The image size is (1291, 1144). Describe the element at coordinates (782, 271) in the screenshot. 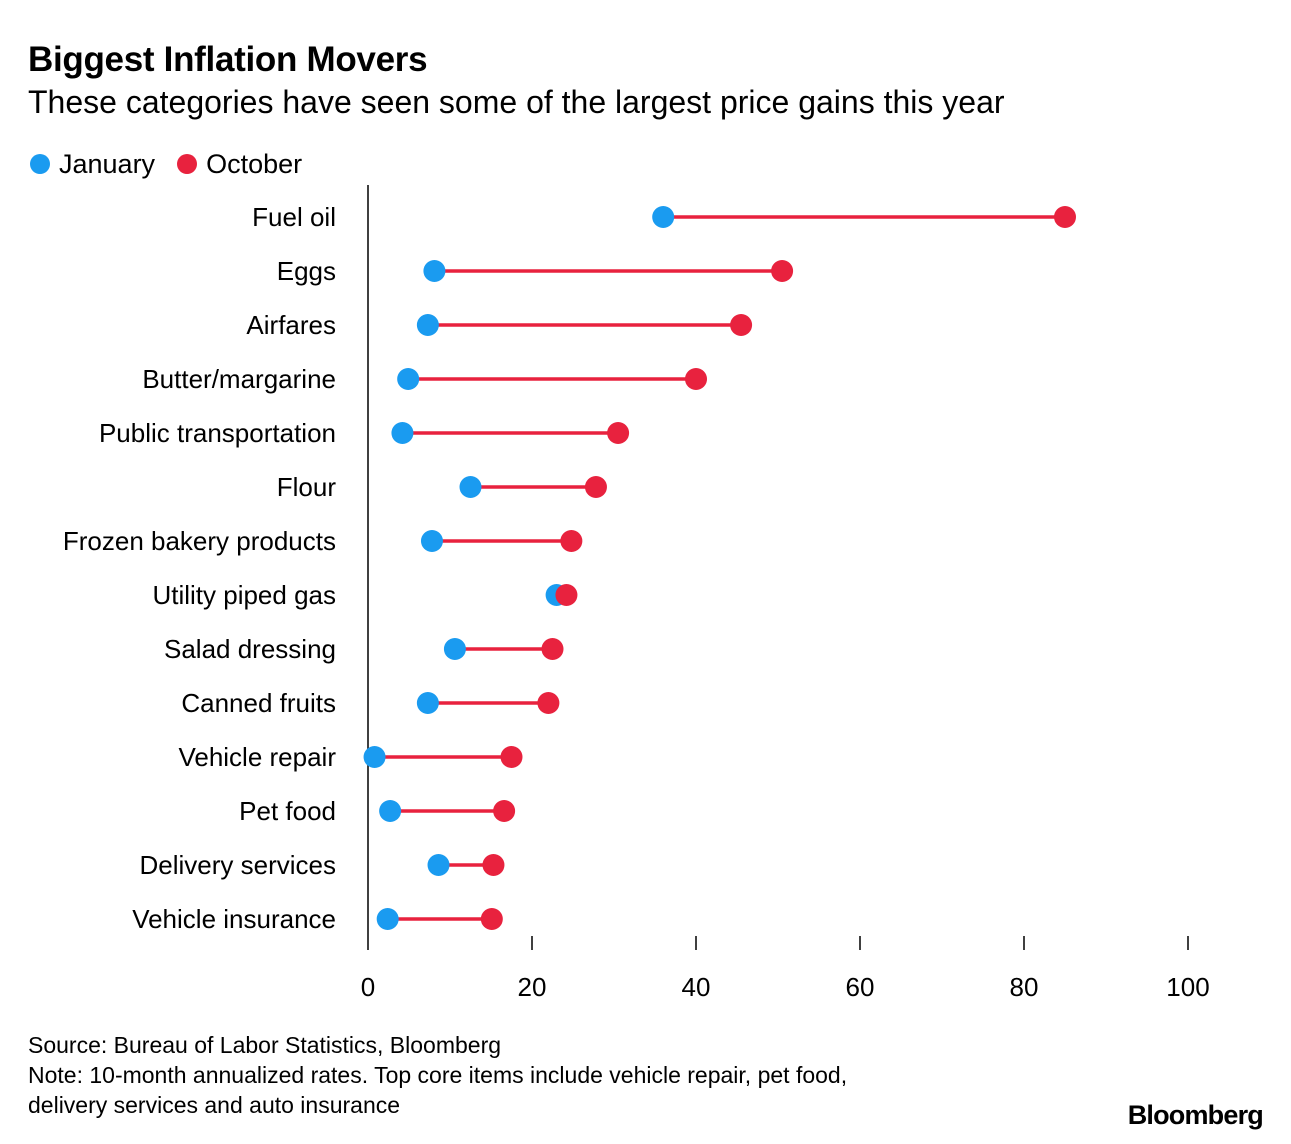

I see `october-point-eggs` at that location.